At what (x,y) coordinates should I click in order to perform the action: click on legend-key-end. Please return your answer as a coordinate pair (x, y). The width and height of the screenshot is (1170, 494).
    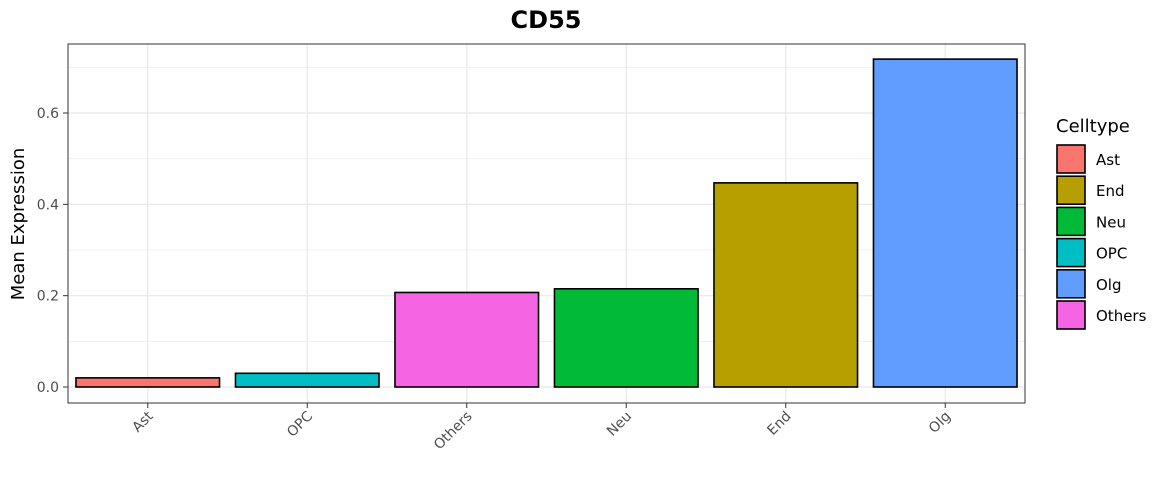
    Looking at the image, I should click on (1071, 190).